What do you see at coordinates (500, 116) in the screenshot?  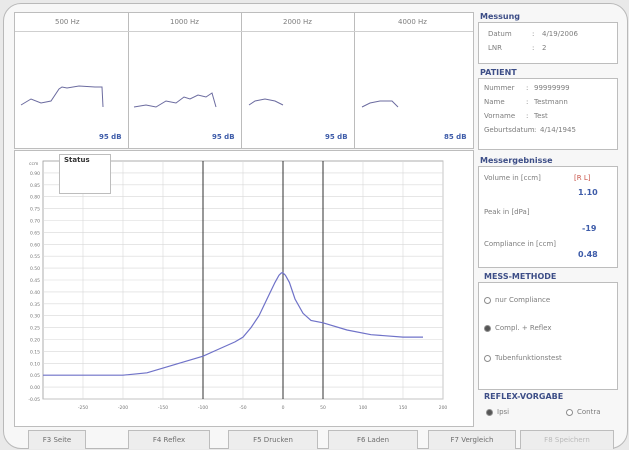 I see `vorname-label: Vorname` at bounding box center [500, 116].